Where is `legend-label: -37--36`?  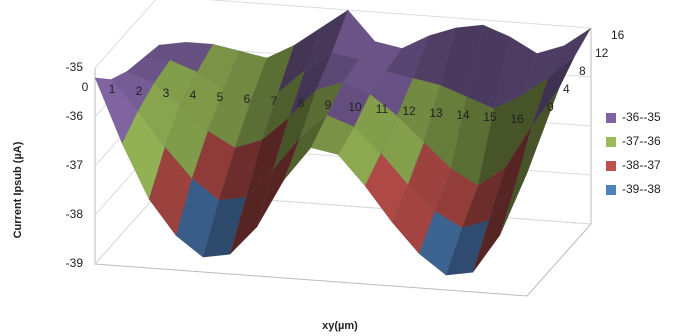 legend-label: -37--36 is located at coordinates (641, 141).